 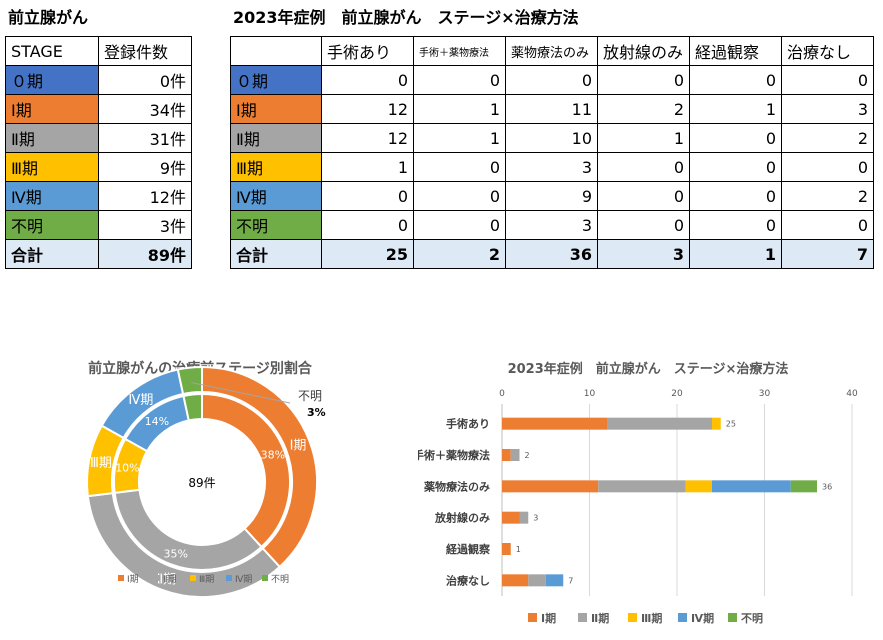 I want to click on donut-leader-line, so click(x=241, y=393).